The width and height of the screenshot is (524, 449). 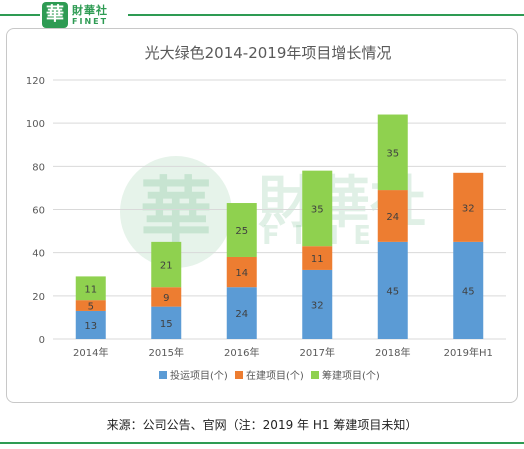 I want to click on y-tick-label: 60, so click(x=38, y=211).